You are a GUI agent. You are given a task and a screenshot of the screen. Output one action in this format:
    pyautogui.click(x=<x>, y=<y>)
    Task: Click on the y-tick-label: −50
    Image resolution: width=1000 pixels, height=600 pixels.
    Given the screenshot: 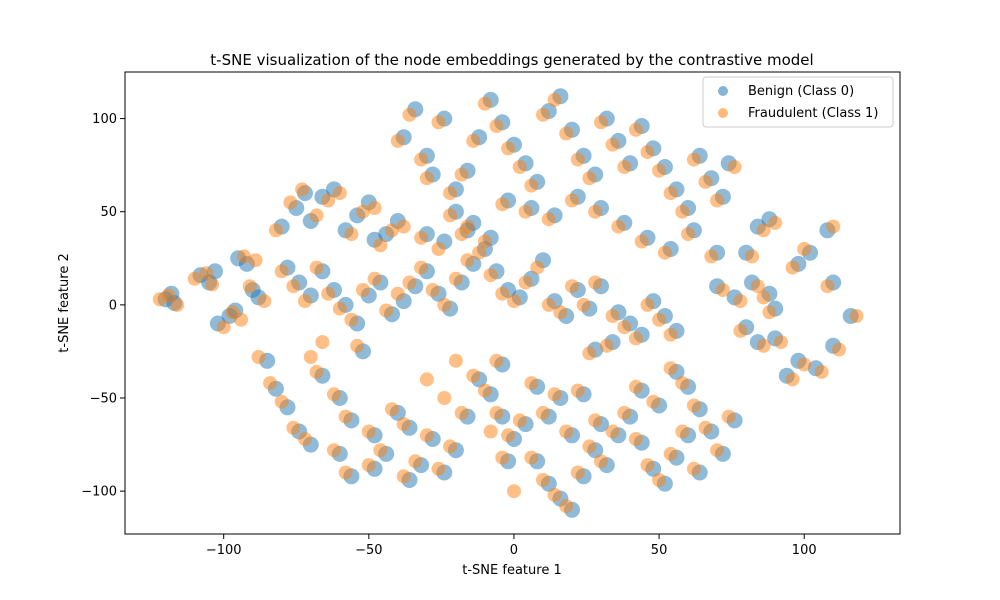 What is the action you would take?
    pyautogui.click(x=103, y=399)
    